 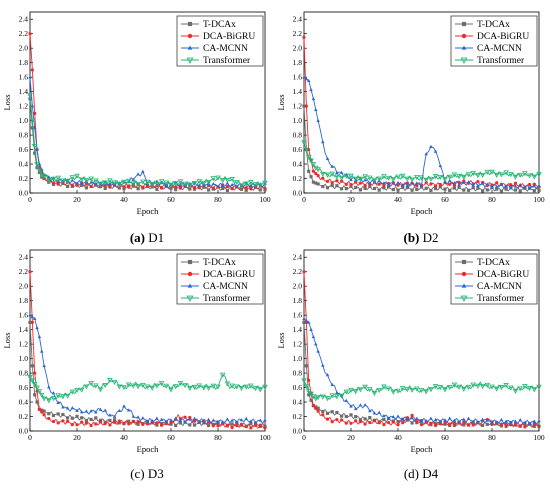 I want to click on x-tick-label: 60, so click(x=171, y=199).